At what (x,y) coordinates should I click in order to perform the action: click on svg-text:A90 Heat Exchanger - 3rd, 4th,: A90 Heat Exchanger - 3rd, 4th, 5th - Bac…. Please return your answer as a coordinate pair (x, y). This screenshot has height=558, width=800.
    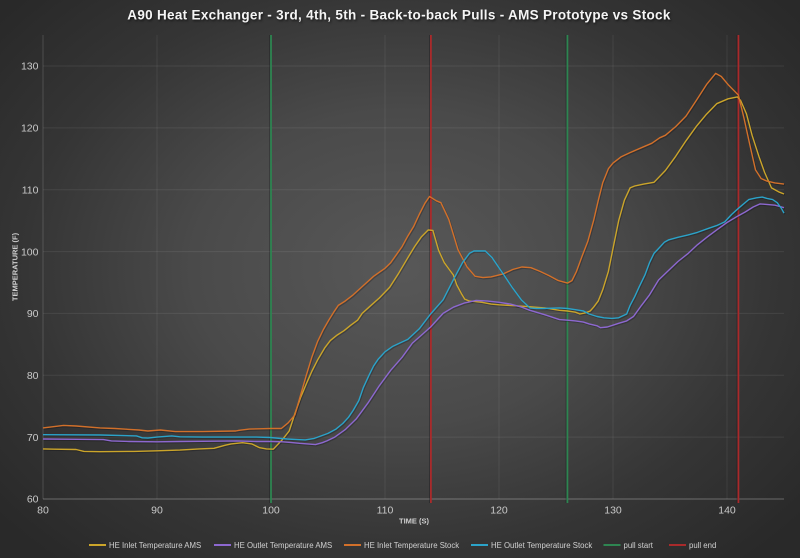
    Looking at the image, I should click on (399, 15).